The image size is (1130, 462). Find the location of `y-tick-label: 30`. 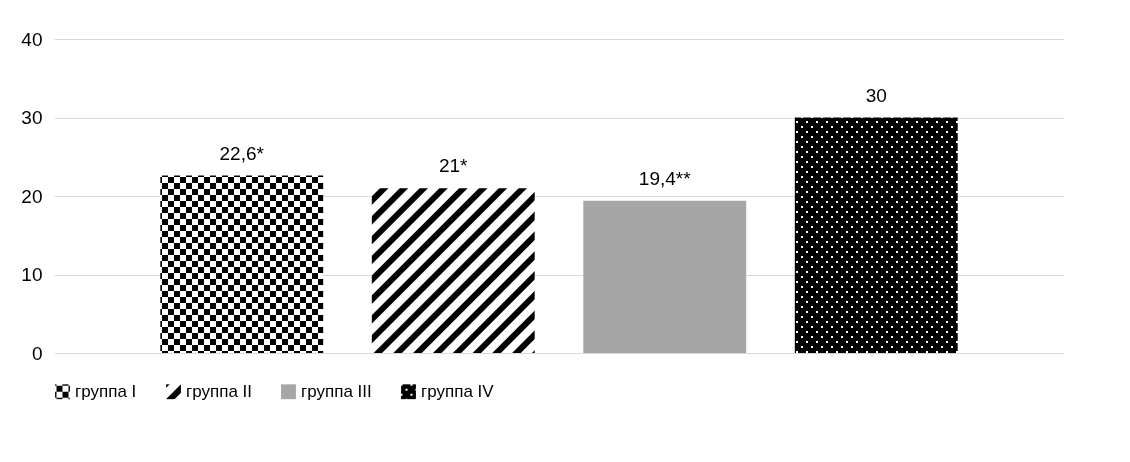

y-tick-label: 30 is located at coordinates (32, 117).